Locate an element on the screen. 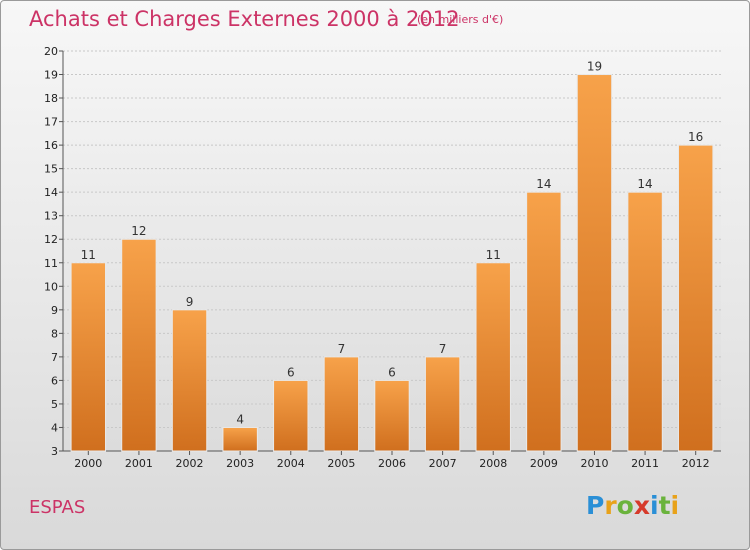  y-tick-label: 5 is located at coordinates (54, 404).